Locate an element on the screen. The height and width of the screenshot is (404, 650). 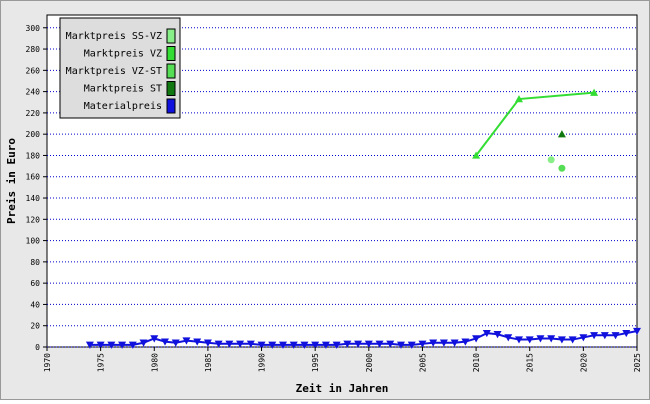
x-tick-label: 2025 is located at coordinates (637, 362).